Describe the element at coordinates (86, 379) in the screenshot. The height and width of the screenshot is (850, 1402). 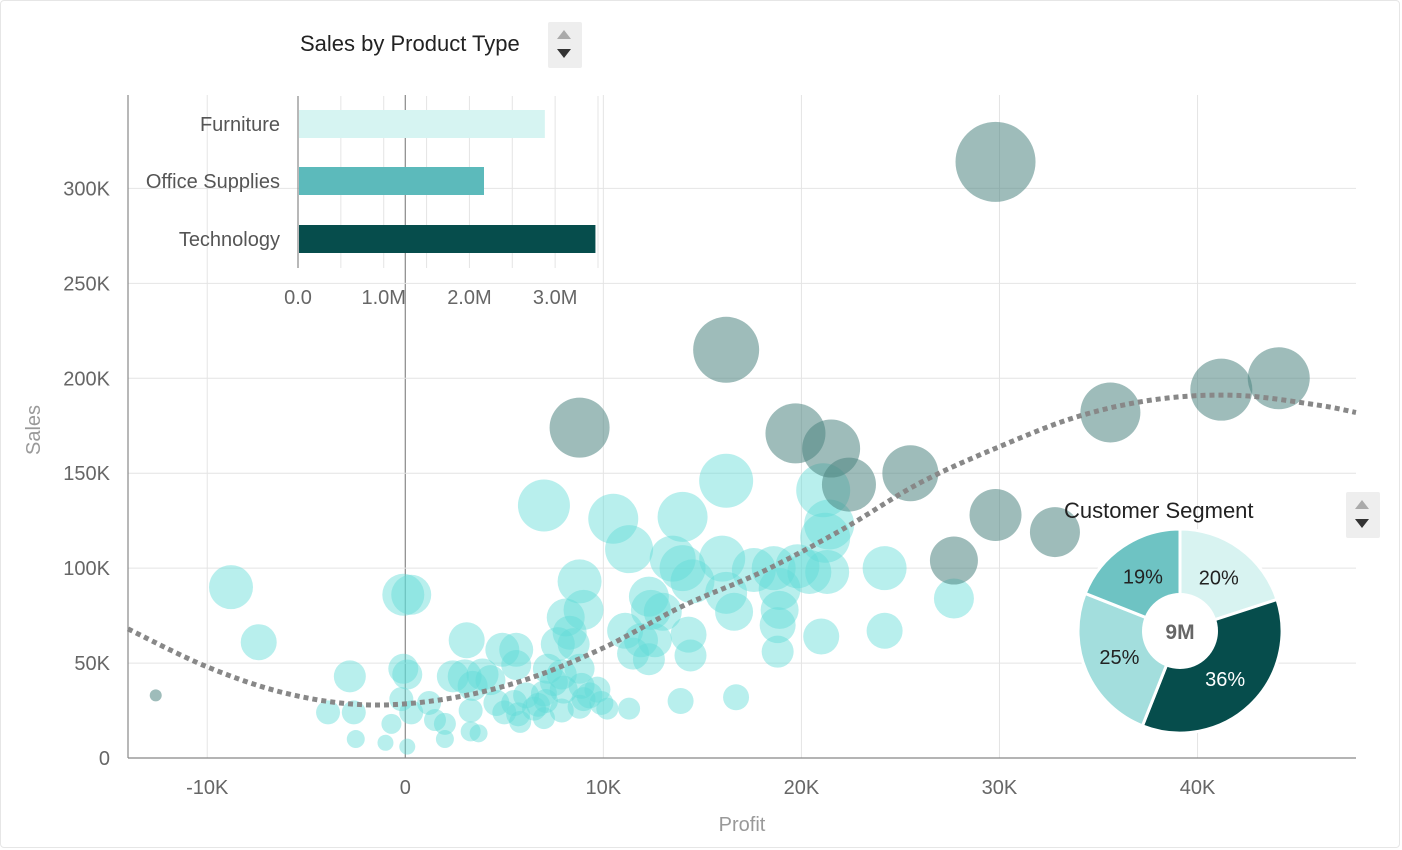
I see `y-tick-label: 200K` at that location.